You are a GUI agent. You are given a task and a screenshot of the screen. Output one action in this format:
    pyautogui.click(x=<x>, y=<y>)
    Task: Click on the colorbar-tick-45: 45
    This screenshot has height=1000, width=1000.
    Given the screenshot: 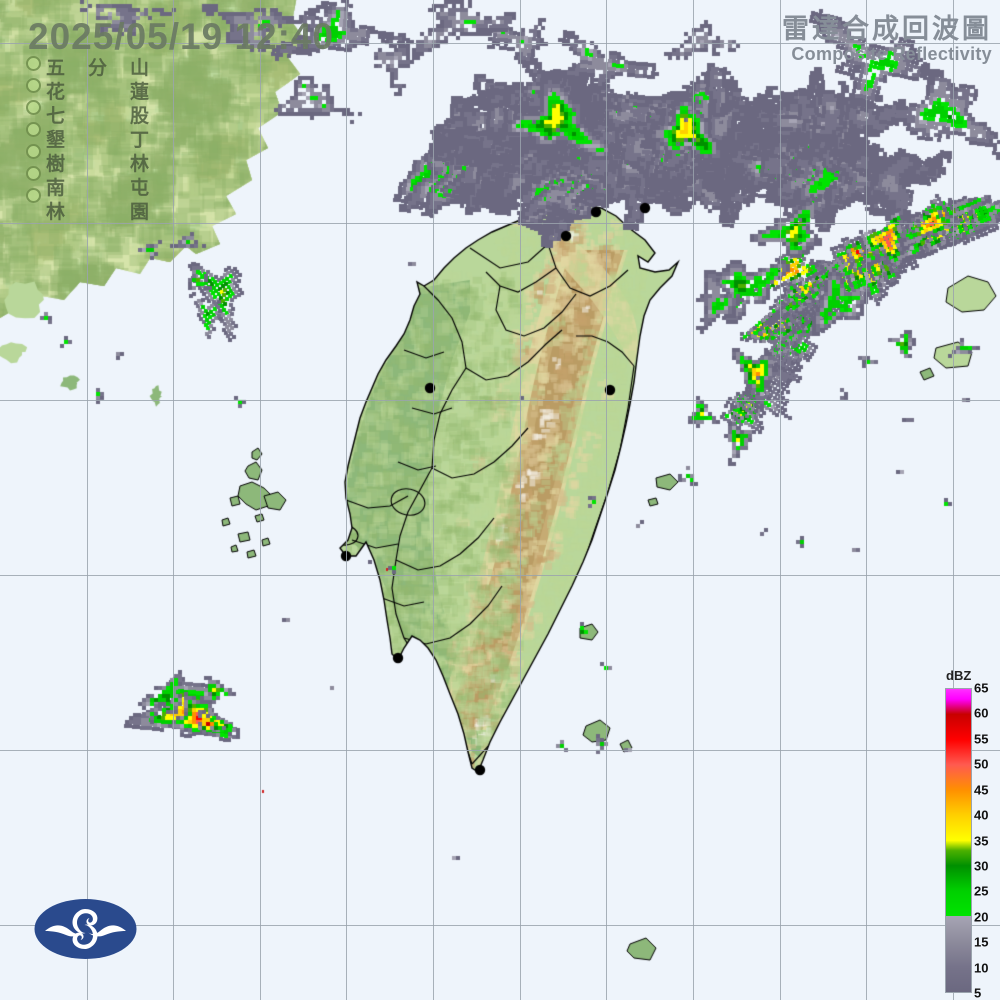 What is the action you would take?
    pyautogui.click(x=981, y=790)
    